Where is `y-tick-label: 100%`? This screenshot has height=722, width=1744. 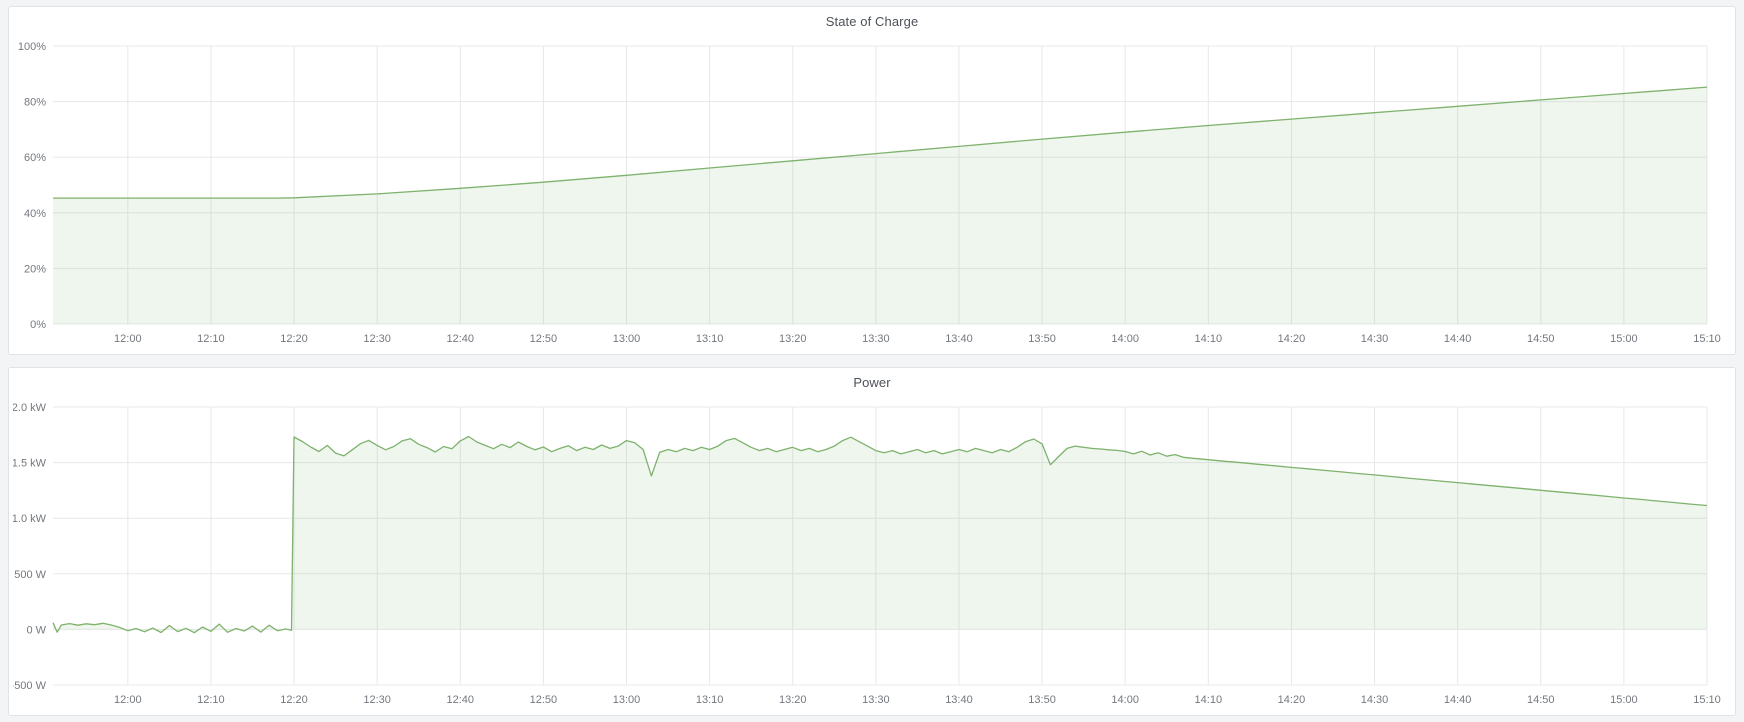
y-tick-label: 100% is located at coordinates (32, 47).